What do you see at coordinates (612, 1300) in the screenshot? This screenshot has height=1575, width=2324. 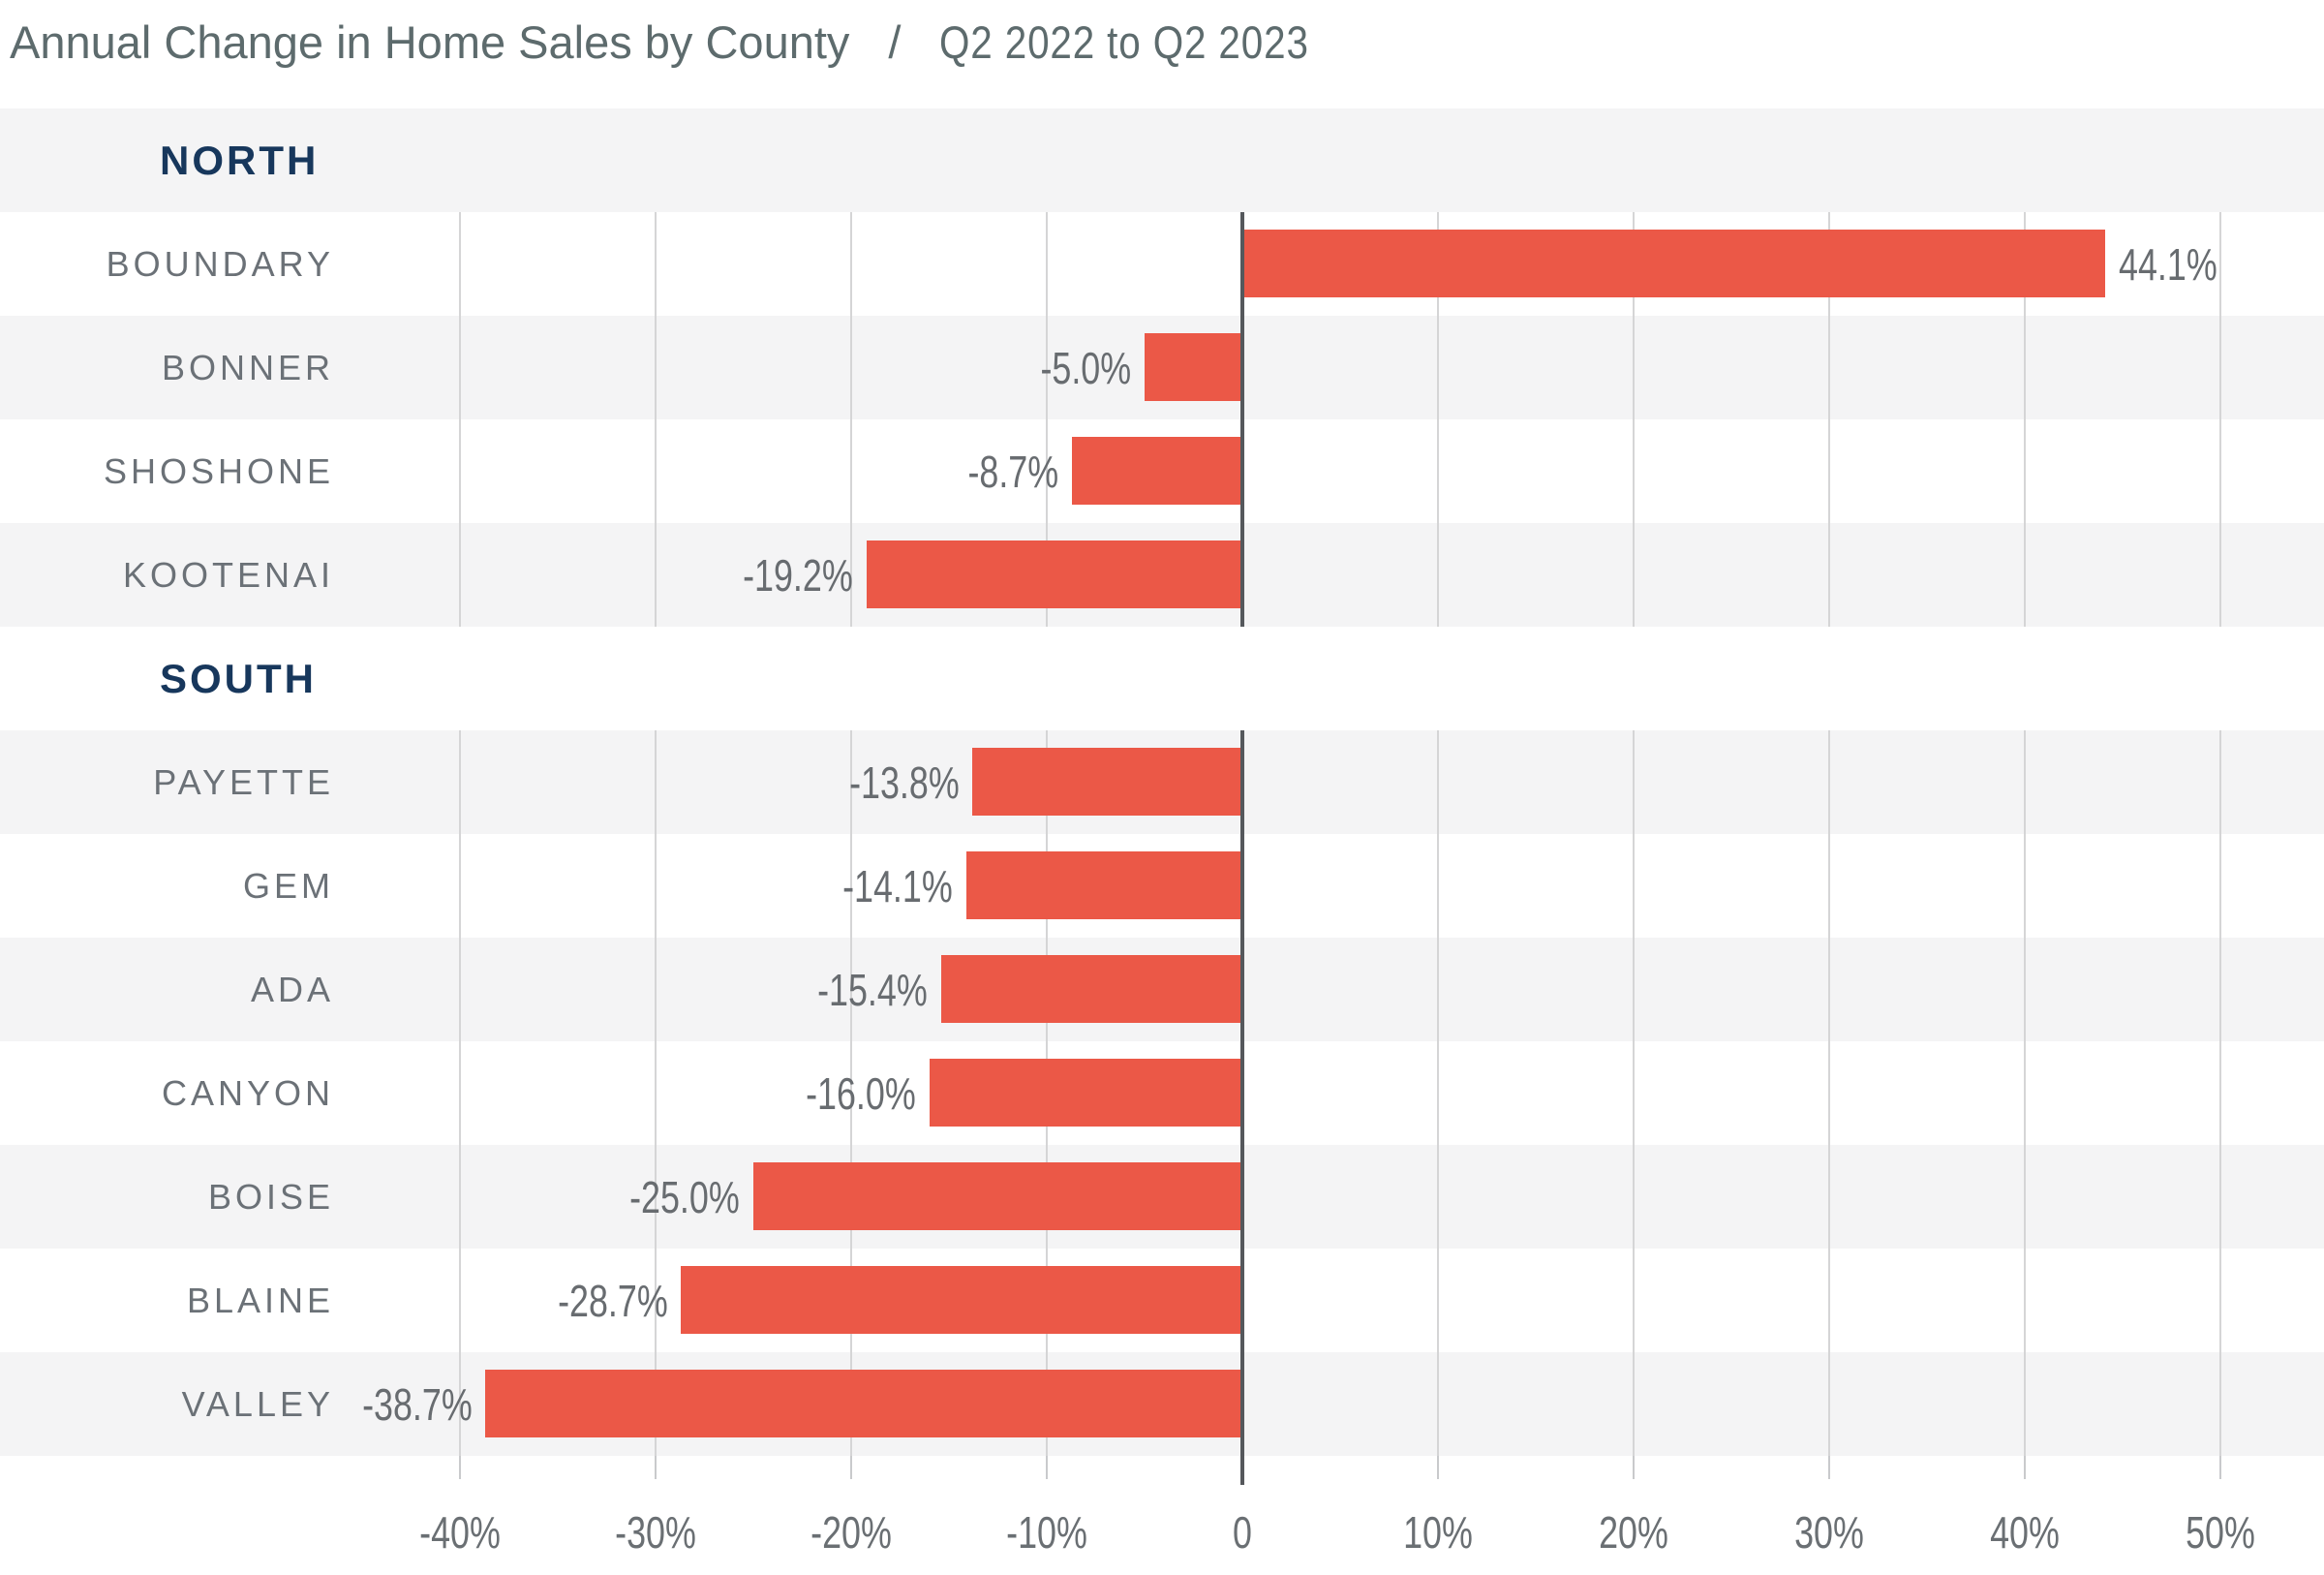 I see `value-label-blaine: -28.7%` at bounding box center [612, 1300].